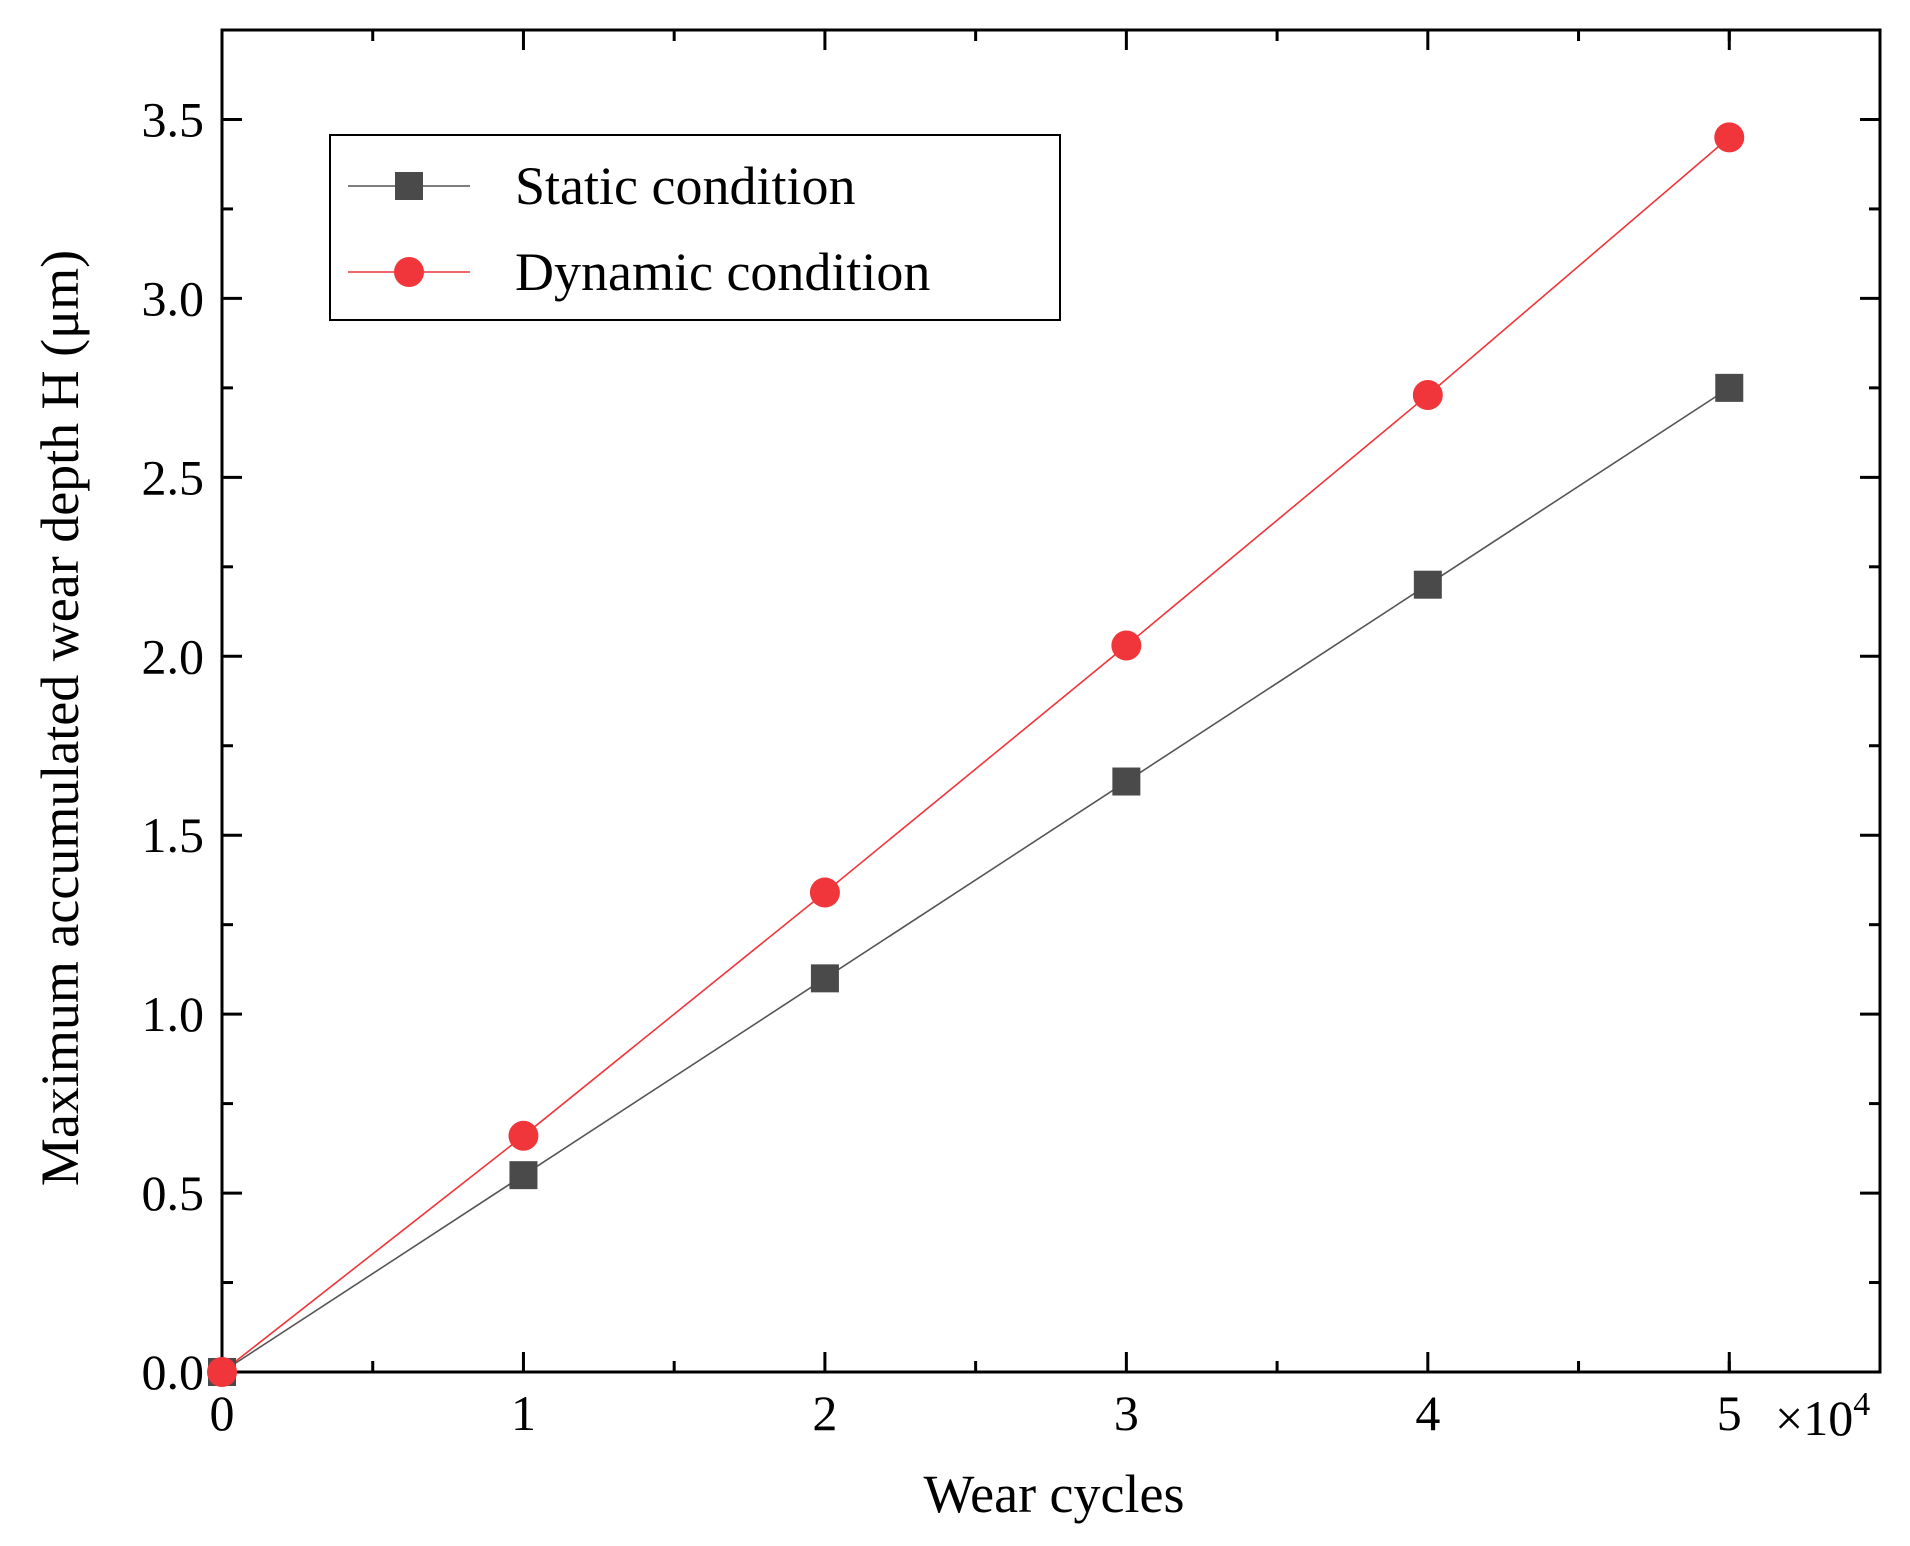  I want to click on y-tick-label-4: 2.0, so click(173, 656).